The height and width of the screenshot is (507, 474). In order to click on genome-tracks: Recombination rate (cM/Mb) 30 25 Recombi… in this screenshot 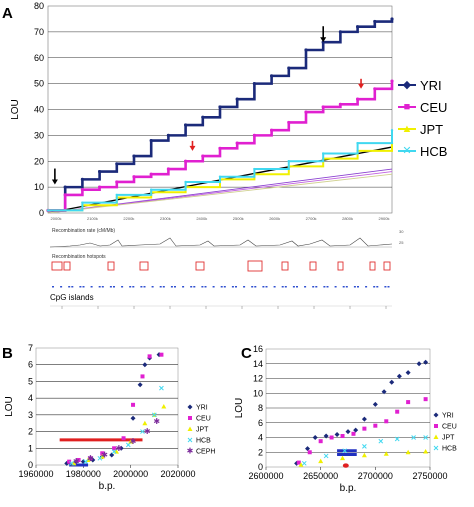, I will do `click(226, 268)`.